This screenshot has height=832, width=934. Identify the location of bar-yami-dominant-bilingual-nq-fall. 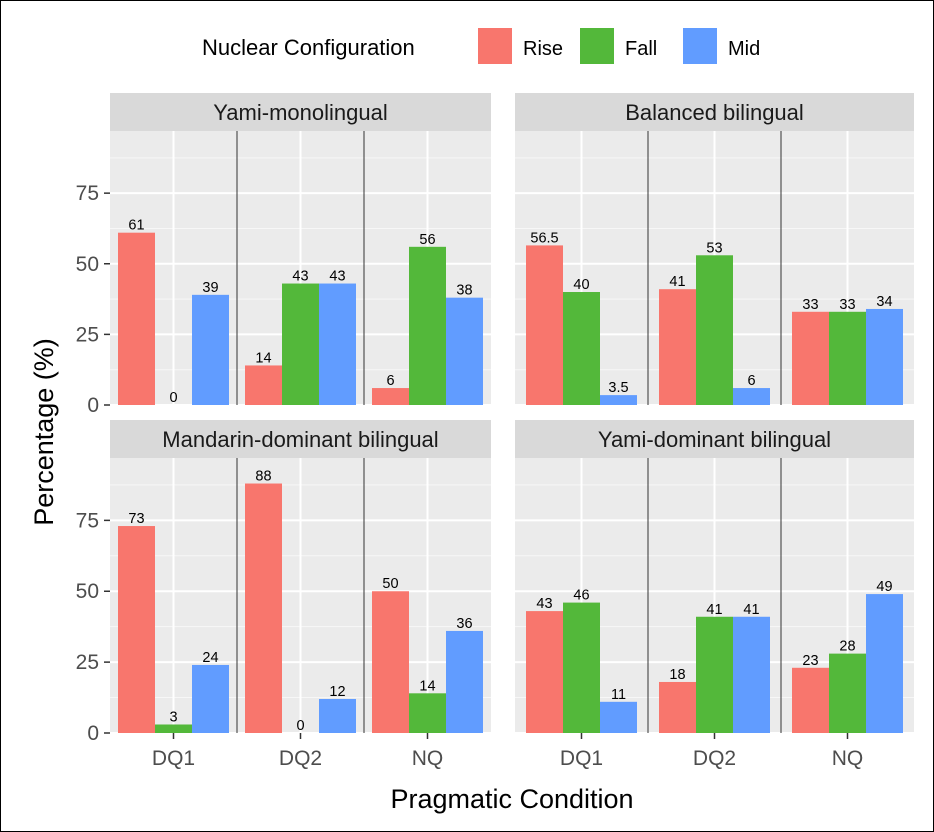
(847, 693).